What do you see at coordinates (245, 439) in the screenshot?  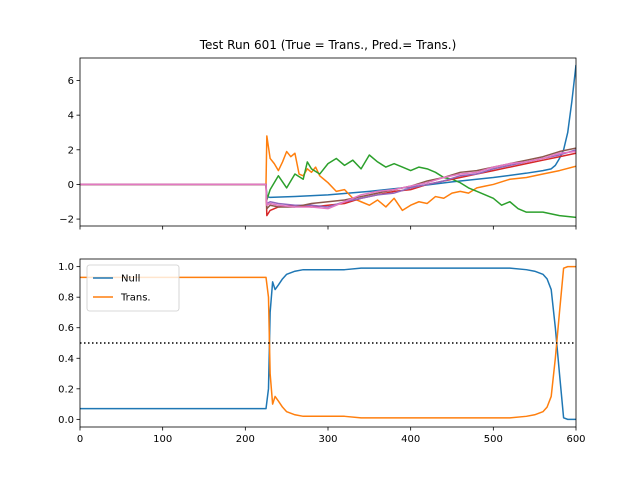 I see `x-tick-label: 200` at bounding box center [245, 439].